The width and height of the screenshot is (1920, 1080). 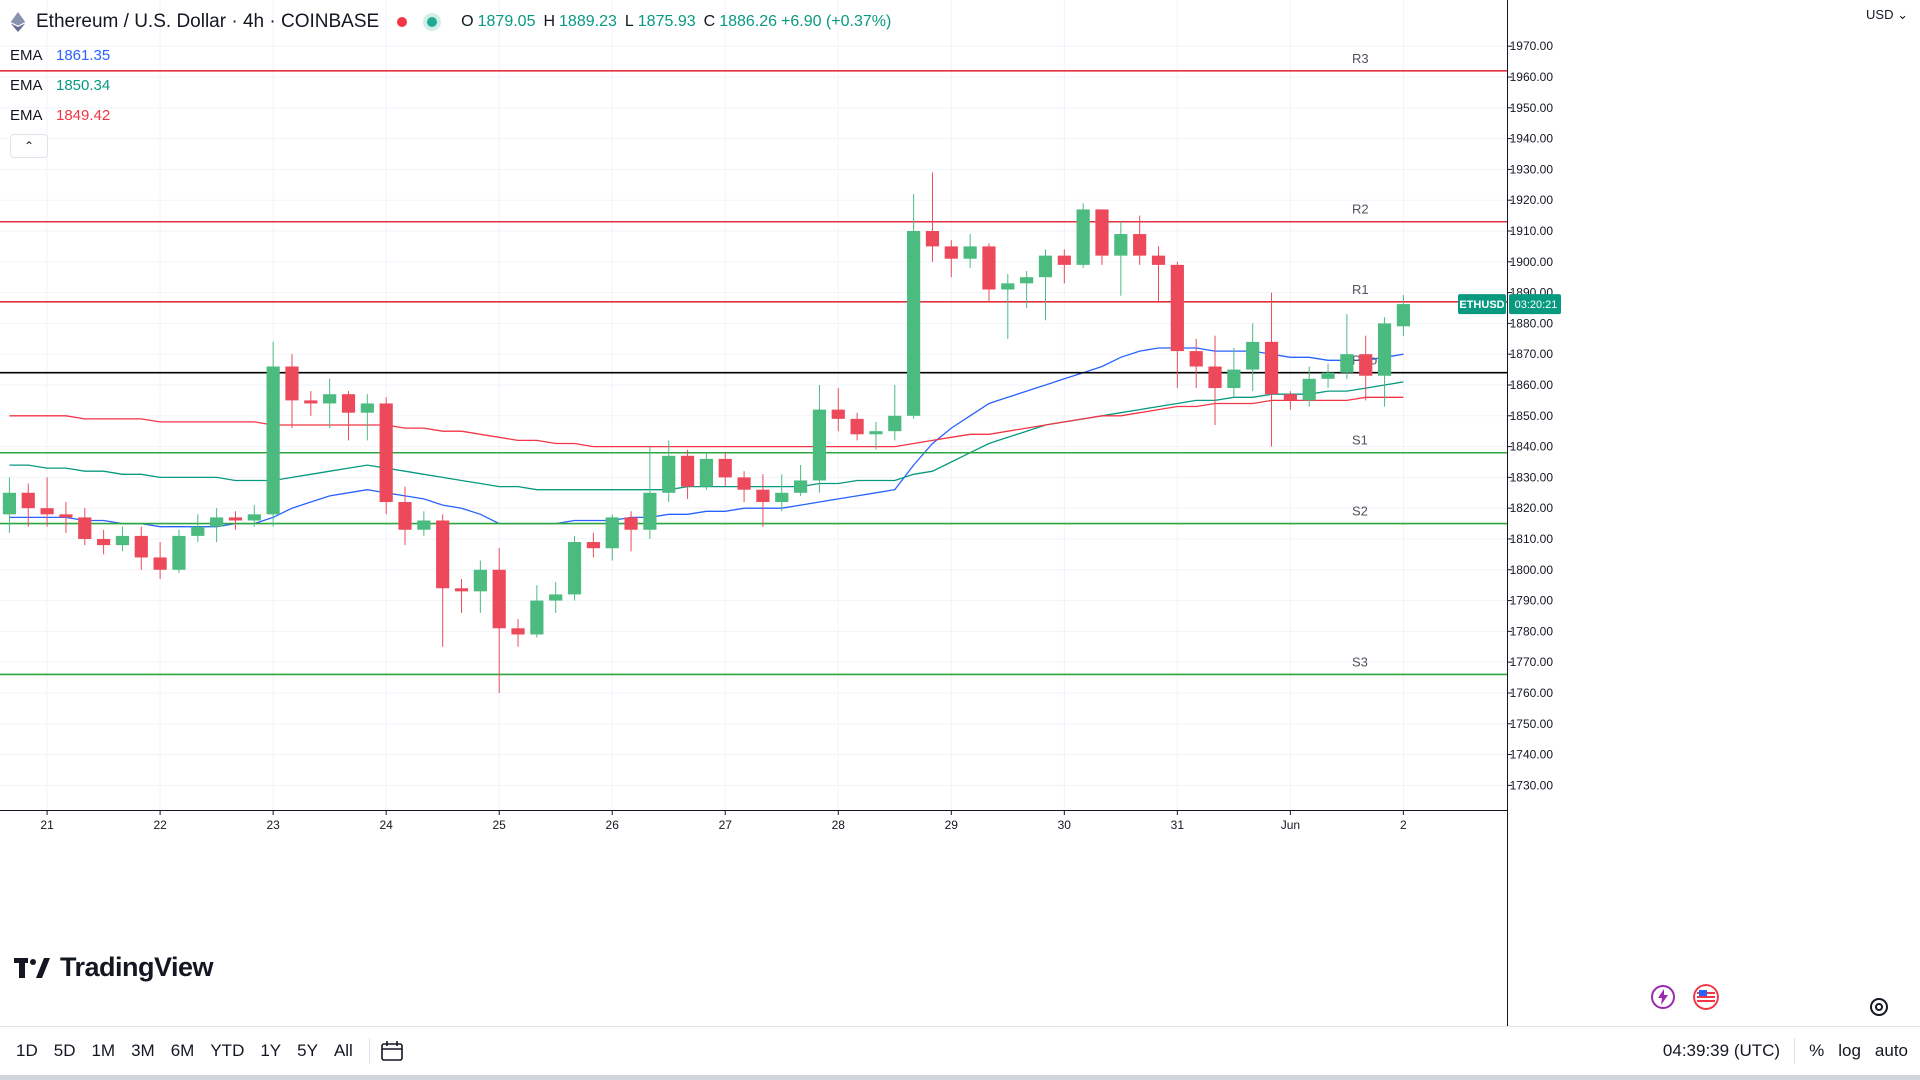 What do you see at coordinates (1535, 304) in the screenshot?
I see `countdown-tag` at bounding box center [1535, 304].